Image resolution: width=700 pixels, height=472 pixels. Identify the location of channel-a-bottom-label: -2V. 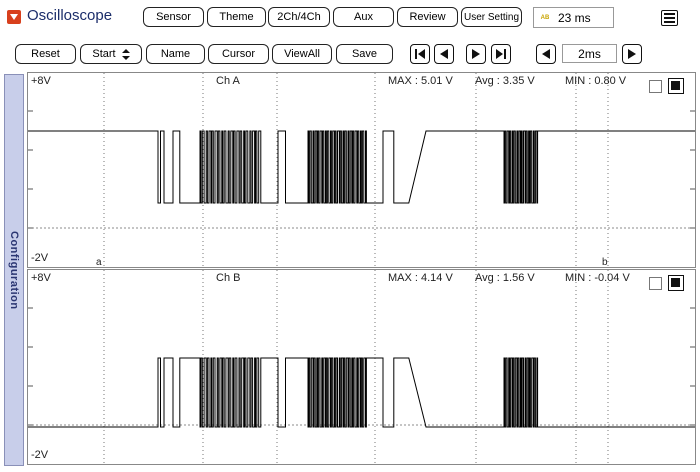
(40, 258).